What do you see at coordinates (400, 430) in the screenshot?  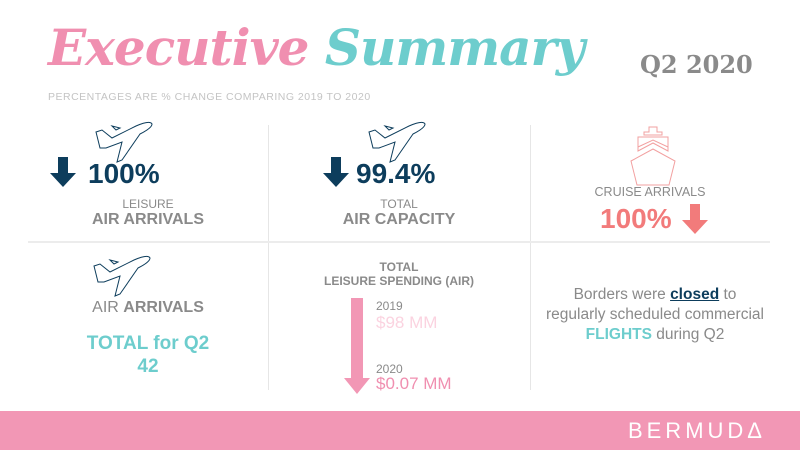 I see `footer-bar` at bounding box center [400, 430].